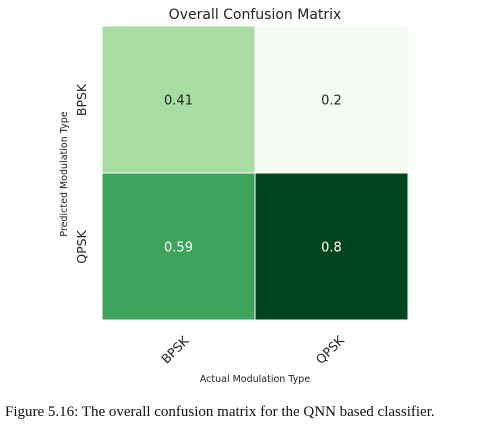 The height and width of the screenshot is (429, 480). What do you see at coordinates (81, 99) in the screenshot?
I see `y-tick-bpsk: BPSK` at bounding box center [81, 99].